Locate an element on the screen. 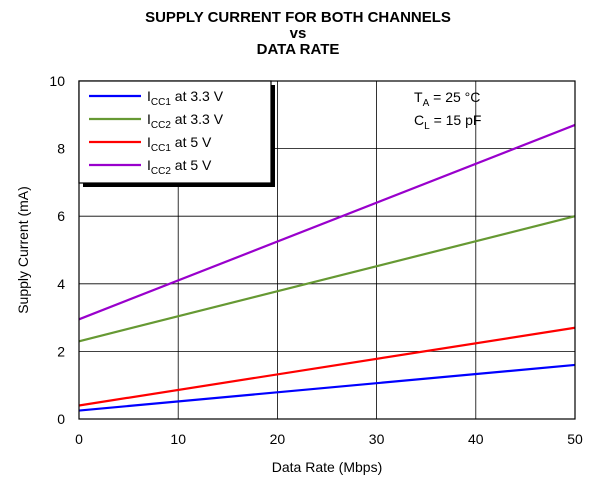  load-capacitance-condition: CL = 15 pF is located at coordinates (447, 122).